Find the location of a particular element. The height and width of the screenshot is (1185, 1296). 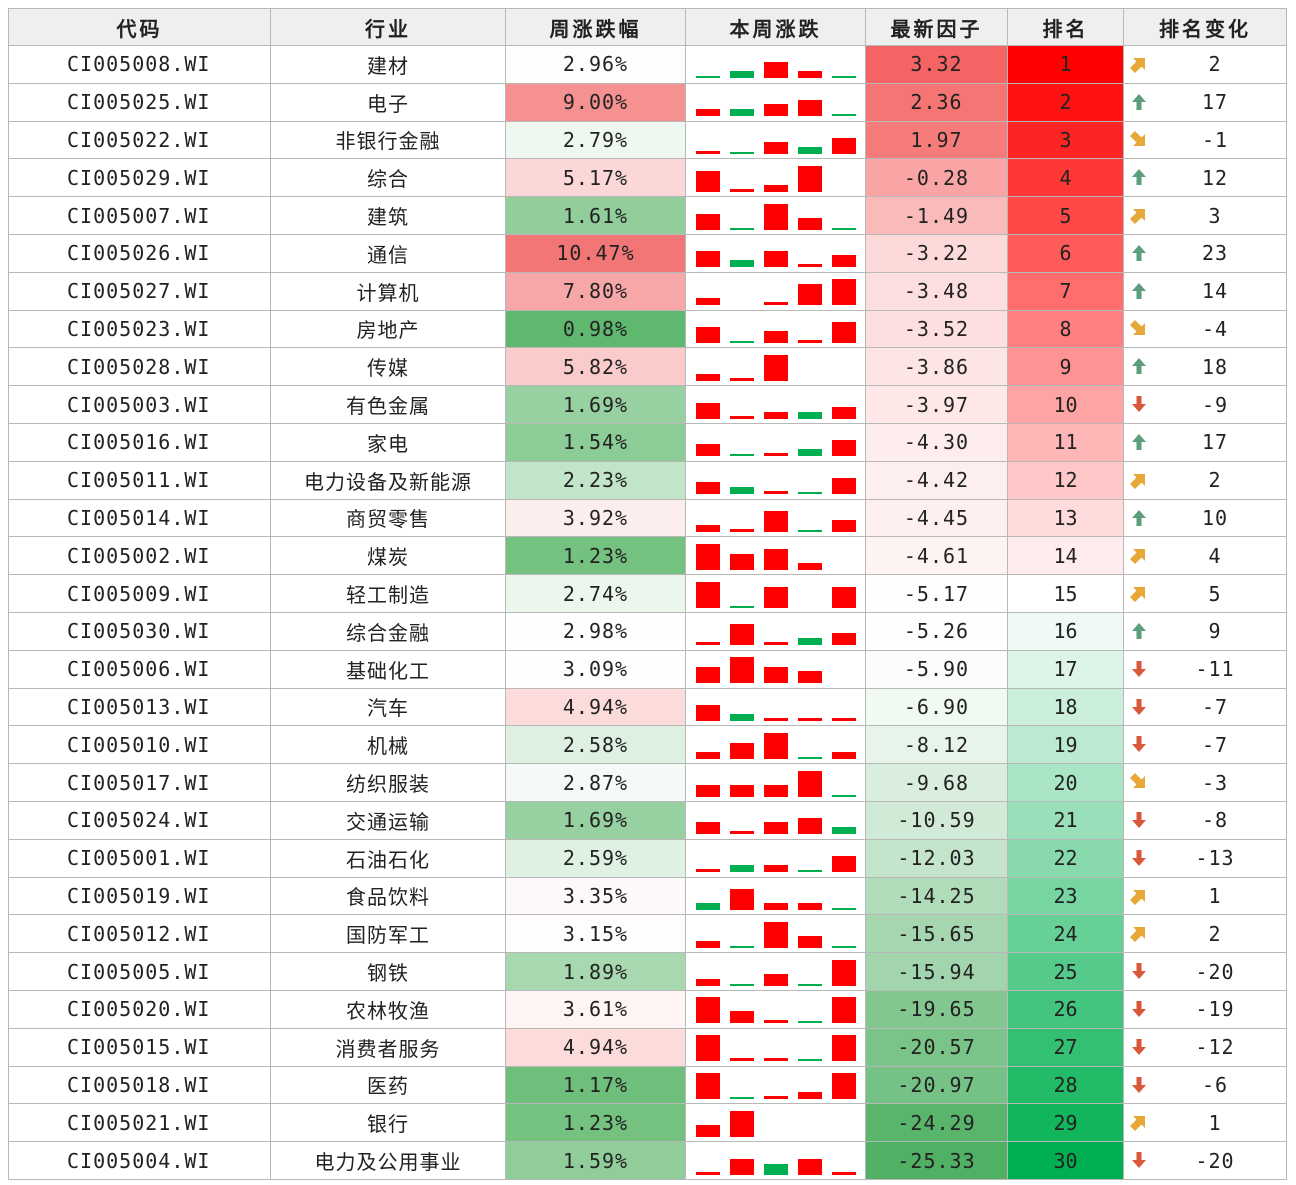

rank-change-value: 18 is located at coordinates (1215, 366).